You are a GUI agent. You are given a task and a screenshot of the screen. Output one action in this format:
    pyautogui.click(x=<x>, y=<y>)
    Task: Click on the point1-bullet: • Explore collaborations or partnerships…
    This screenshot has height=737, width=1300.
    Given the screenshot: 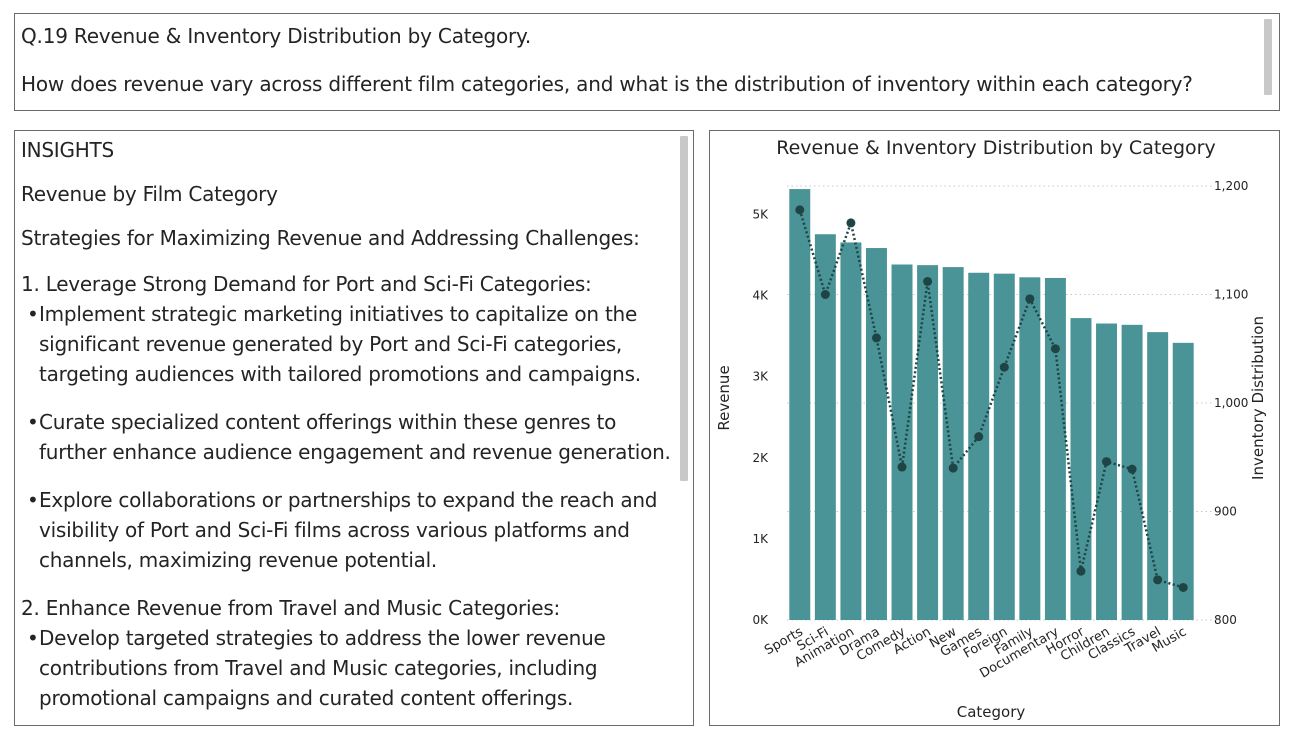 What is the action you would take?
    pyautogui.click(x=346, y=530)
    